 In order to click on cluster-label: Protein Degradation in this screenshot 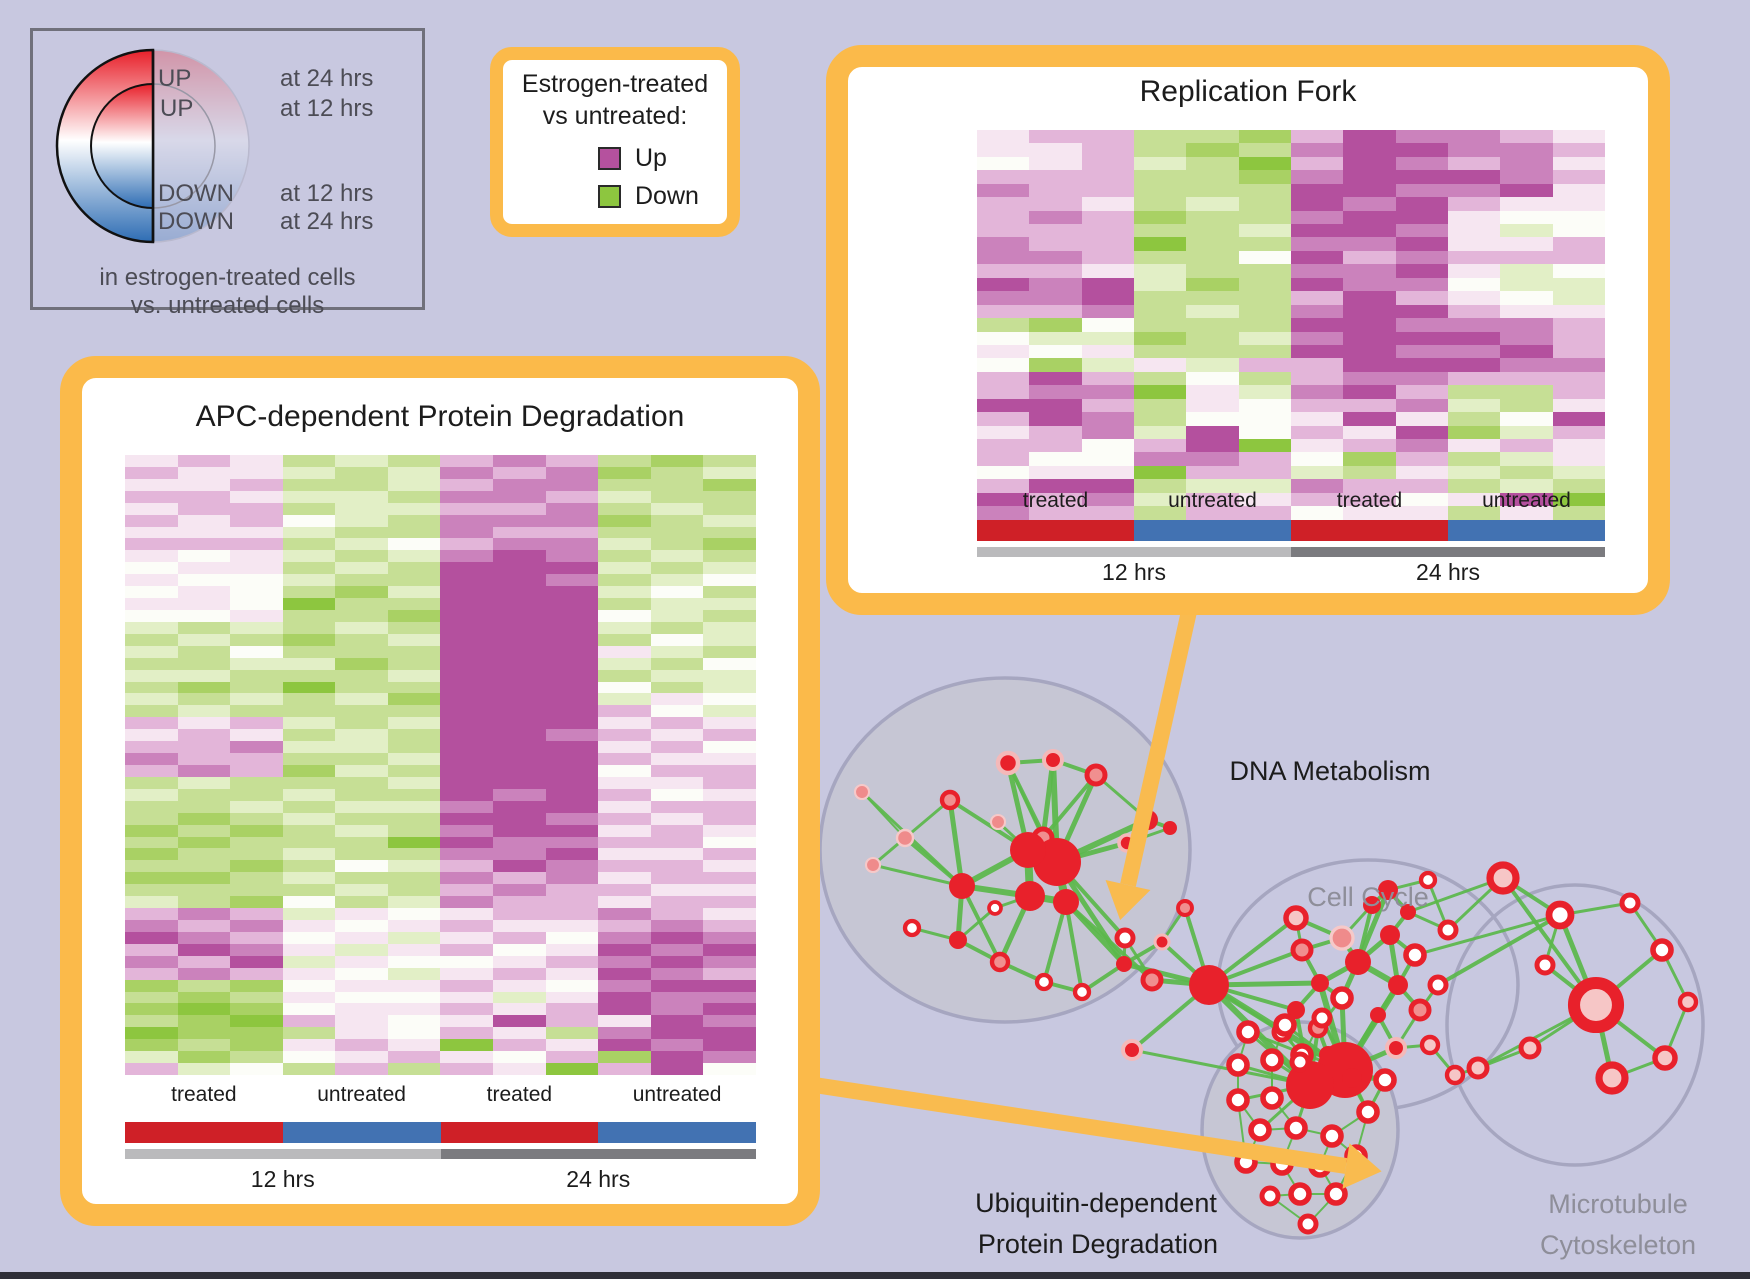, I will do `click(1098, 1244)`.